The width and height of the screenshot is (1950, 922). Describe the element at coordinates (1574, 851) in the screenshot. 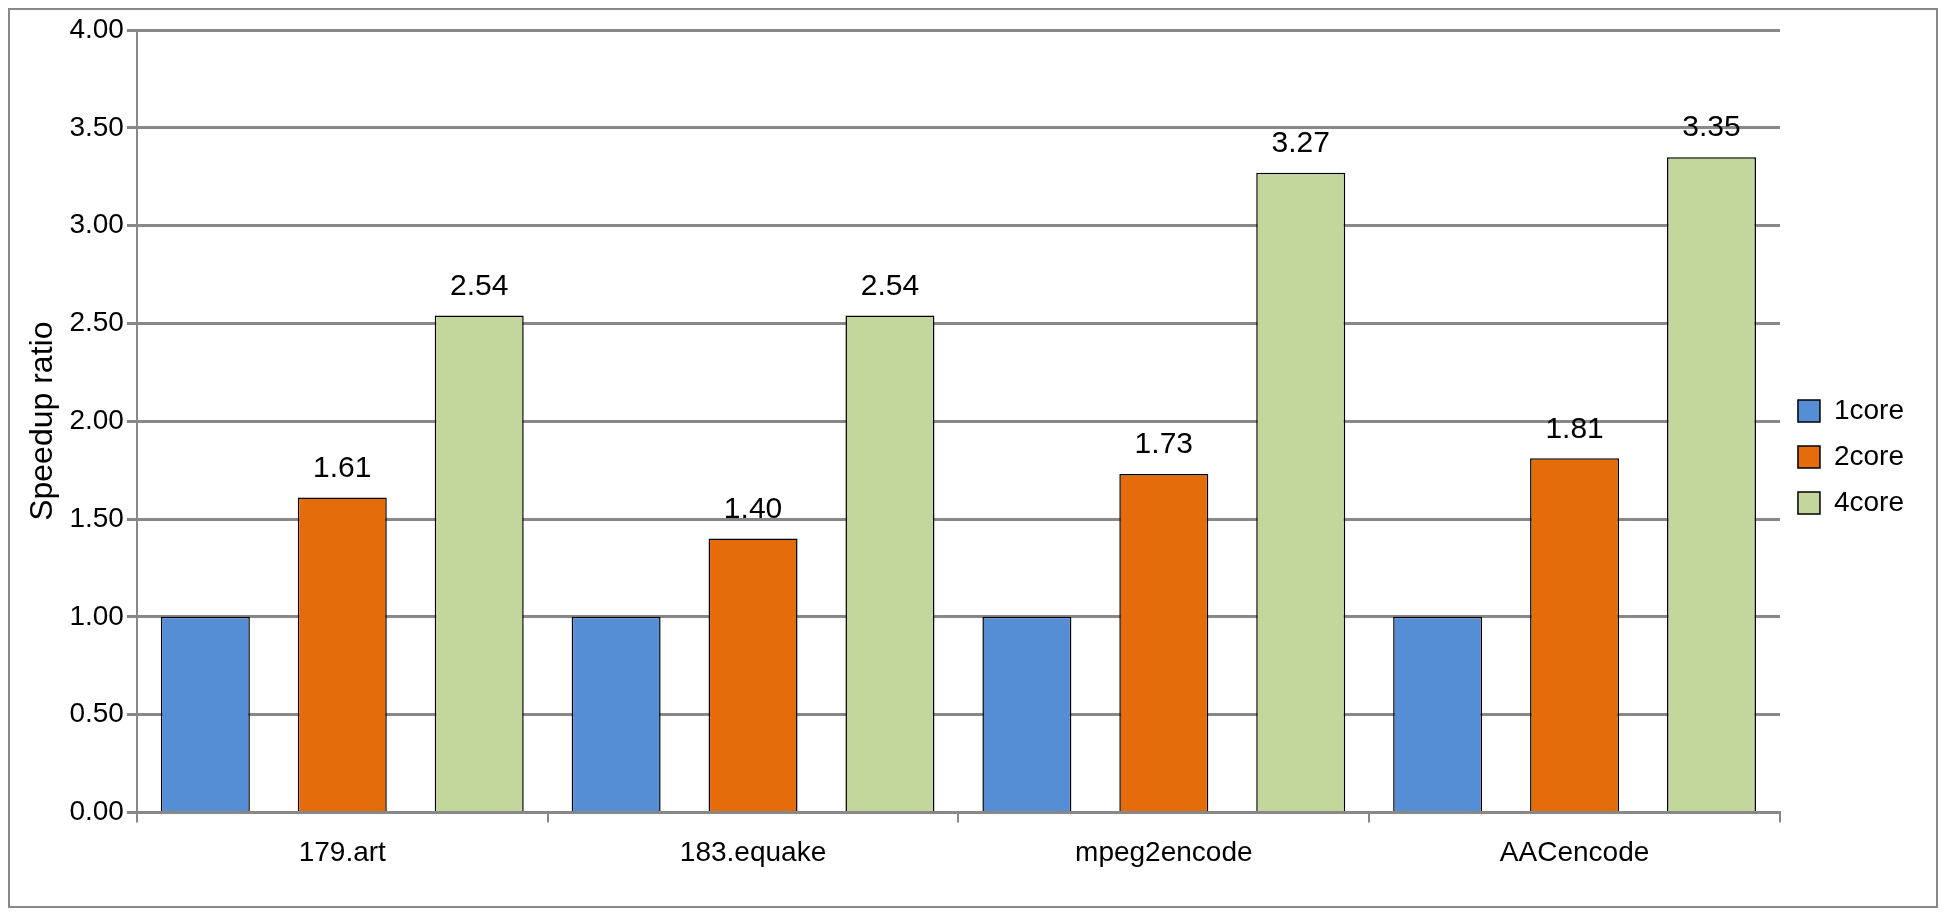

I see `x-tick-label: AACencode` at that location.